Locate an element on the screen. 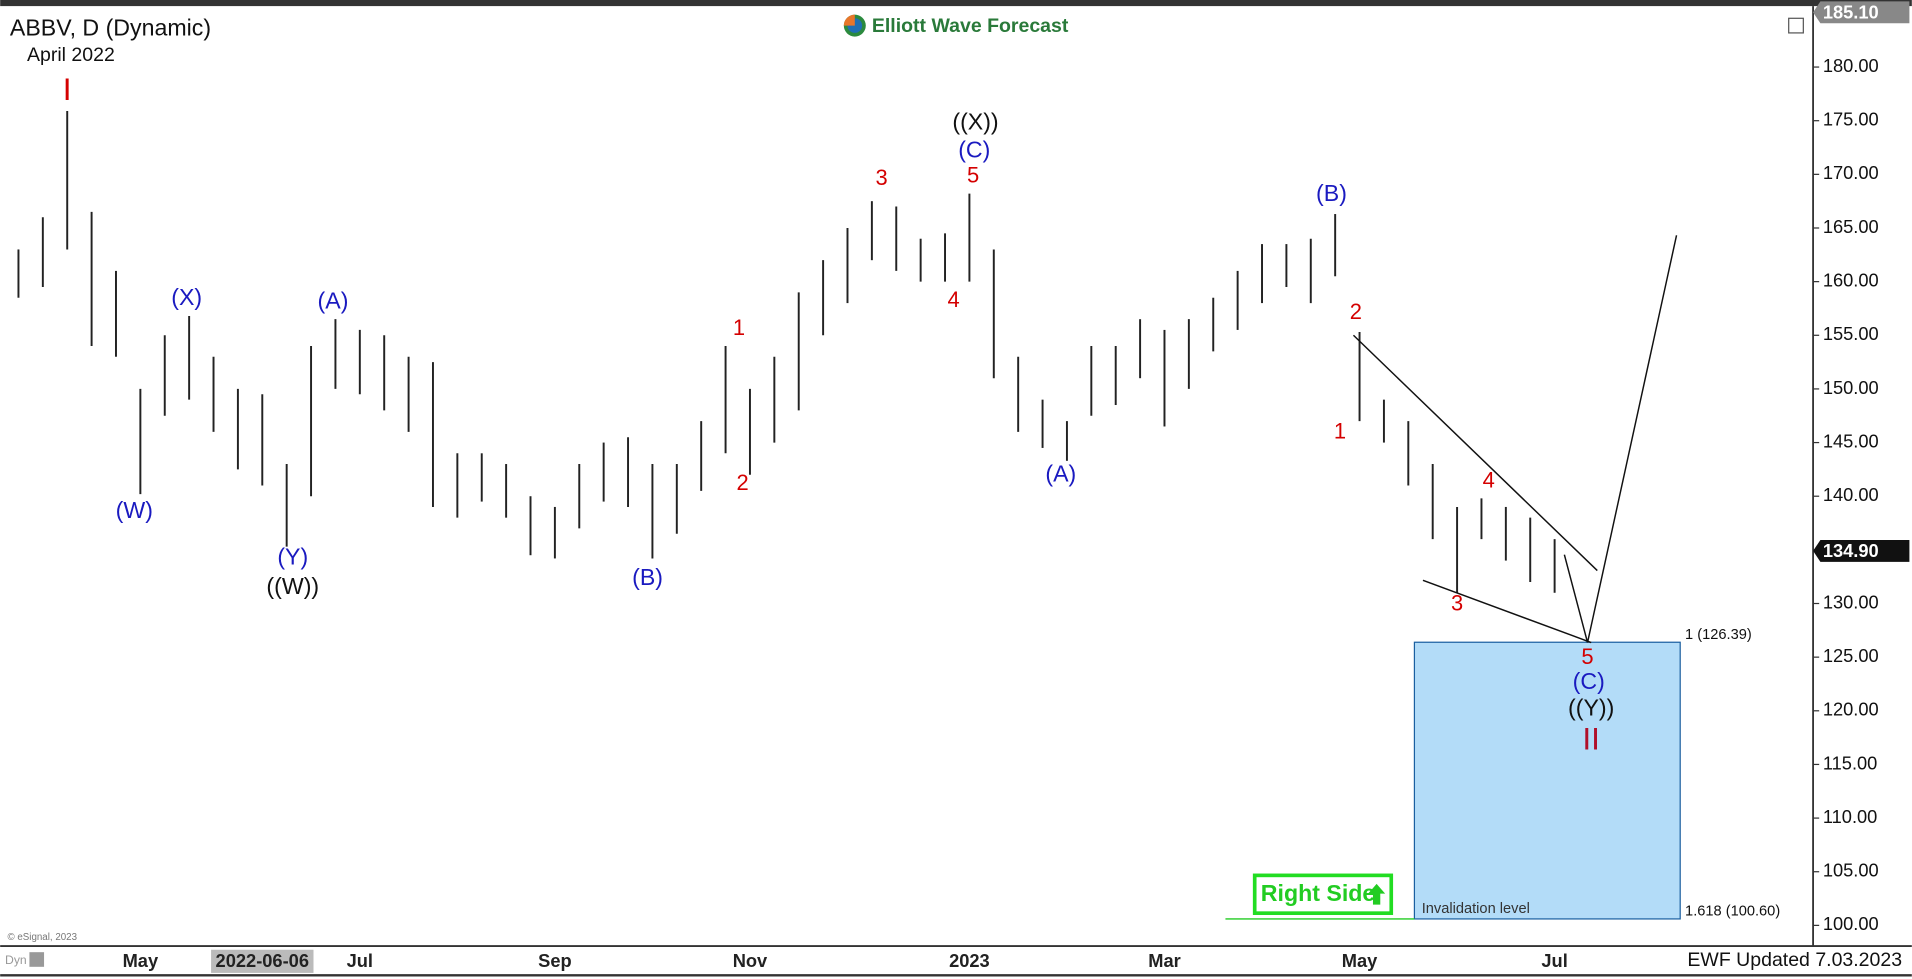  right-side-label: Right Side is located at coordinates (1318, 893).